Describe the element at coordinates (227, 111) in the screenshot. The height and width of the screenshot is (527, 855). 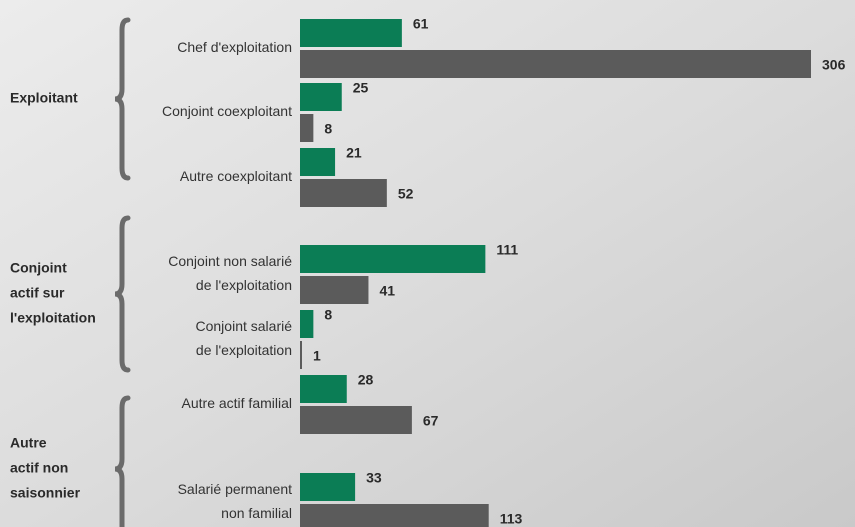
I see `category-label: Conjoint coexploitant` at that location.